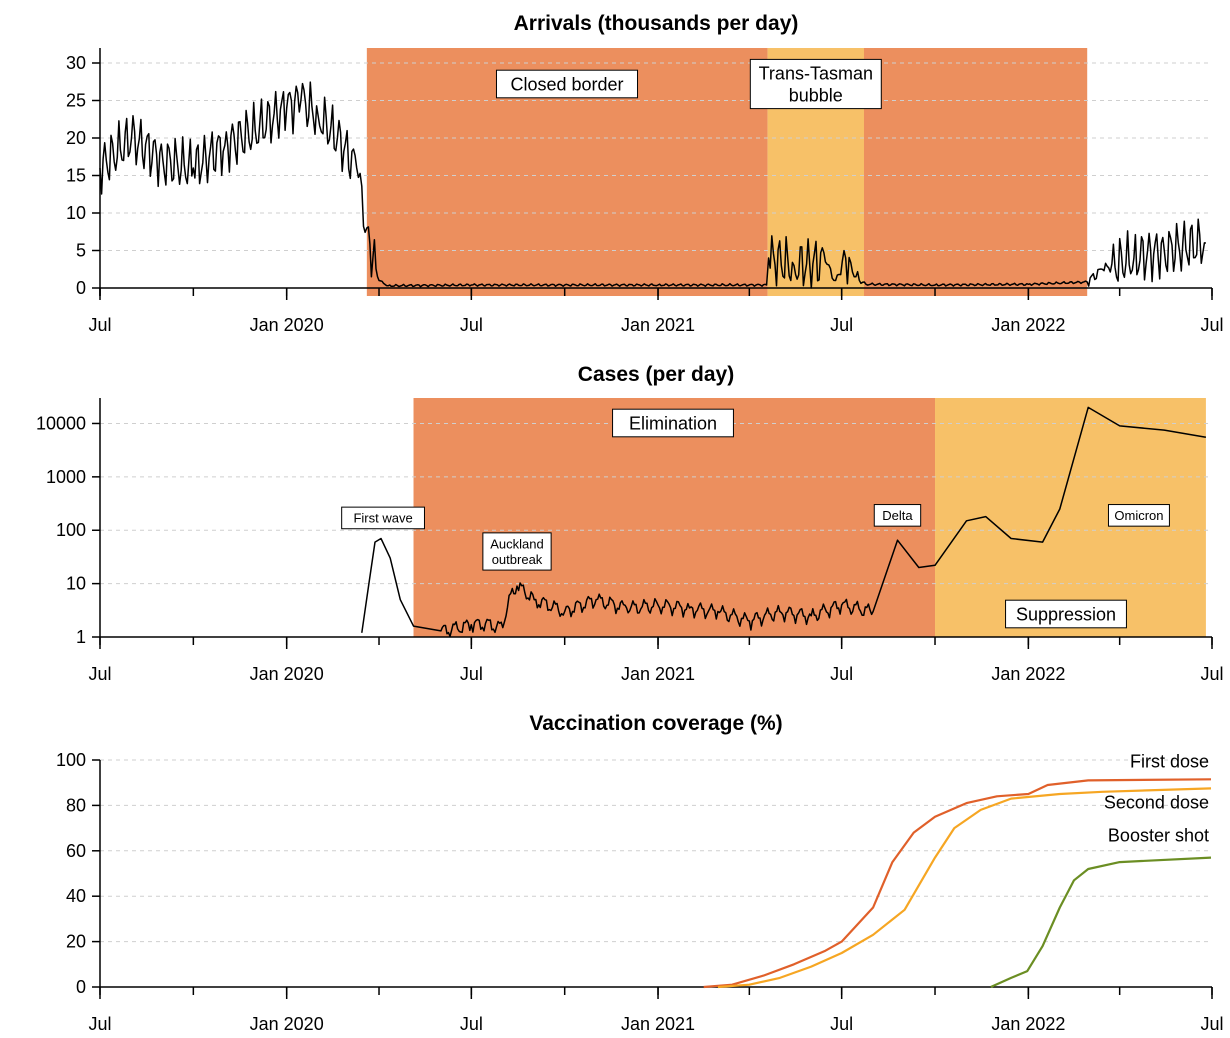 This screenshot has height=1038, width=1230. I want to click on annotation-3-box, so click(1138, 515).